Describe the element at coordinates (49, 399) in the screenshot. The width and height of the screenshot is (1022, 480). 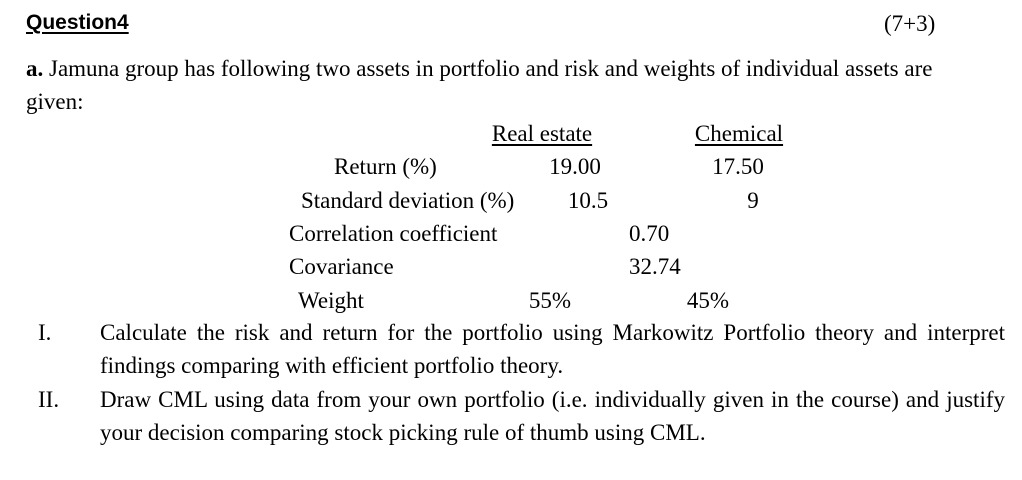
I see `item-numeral: II.` at that location.